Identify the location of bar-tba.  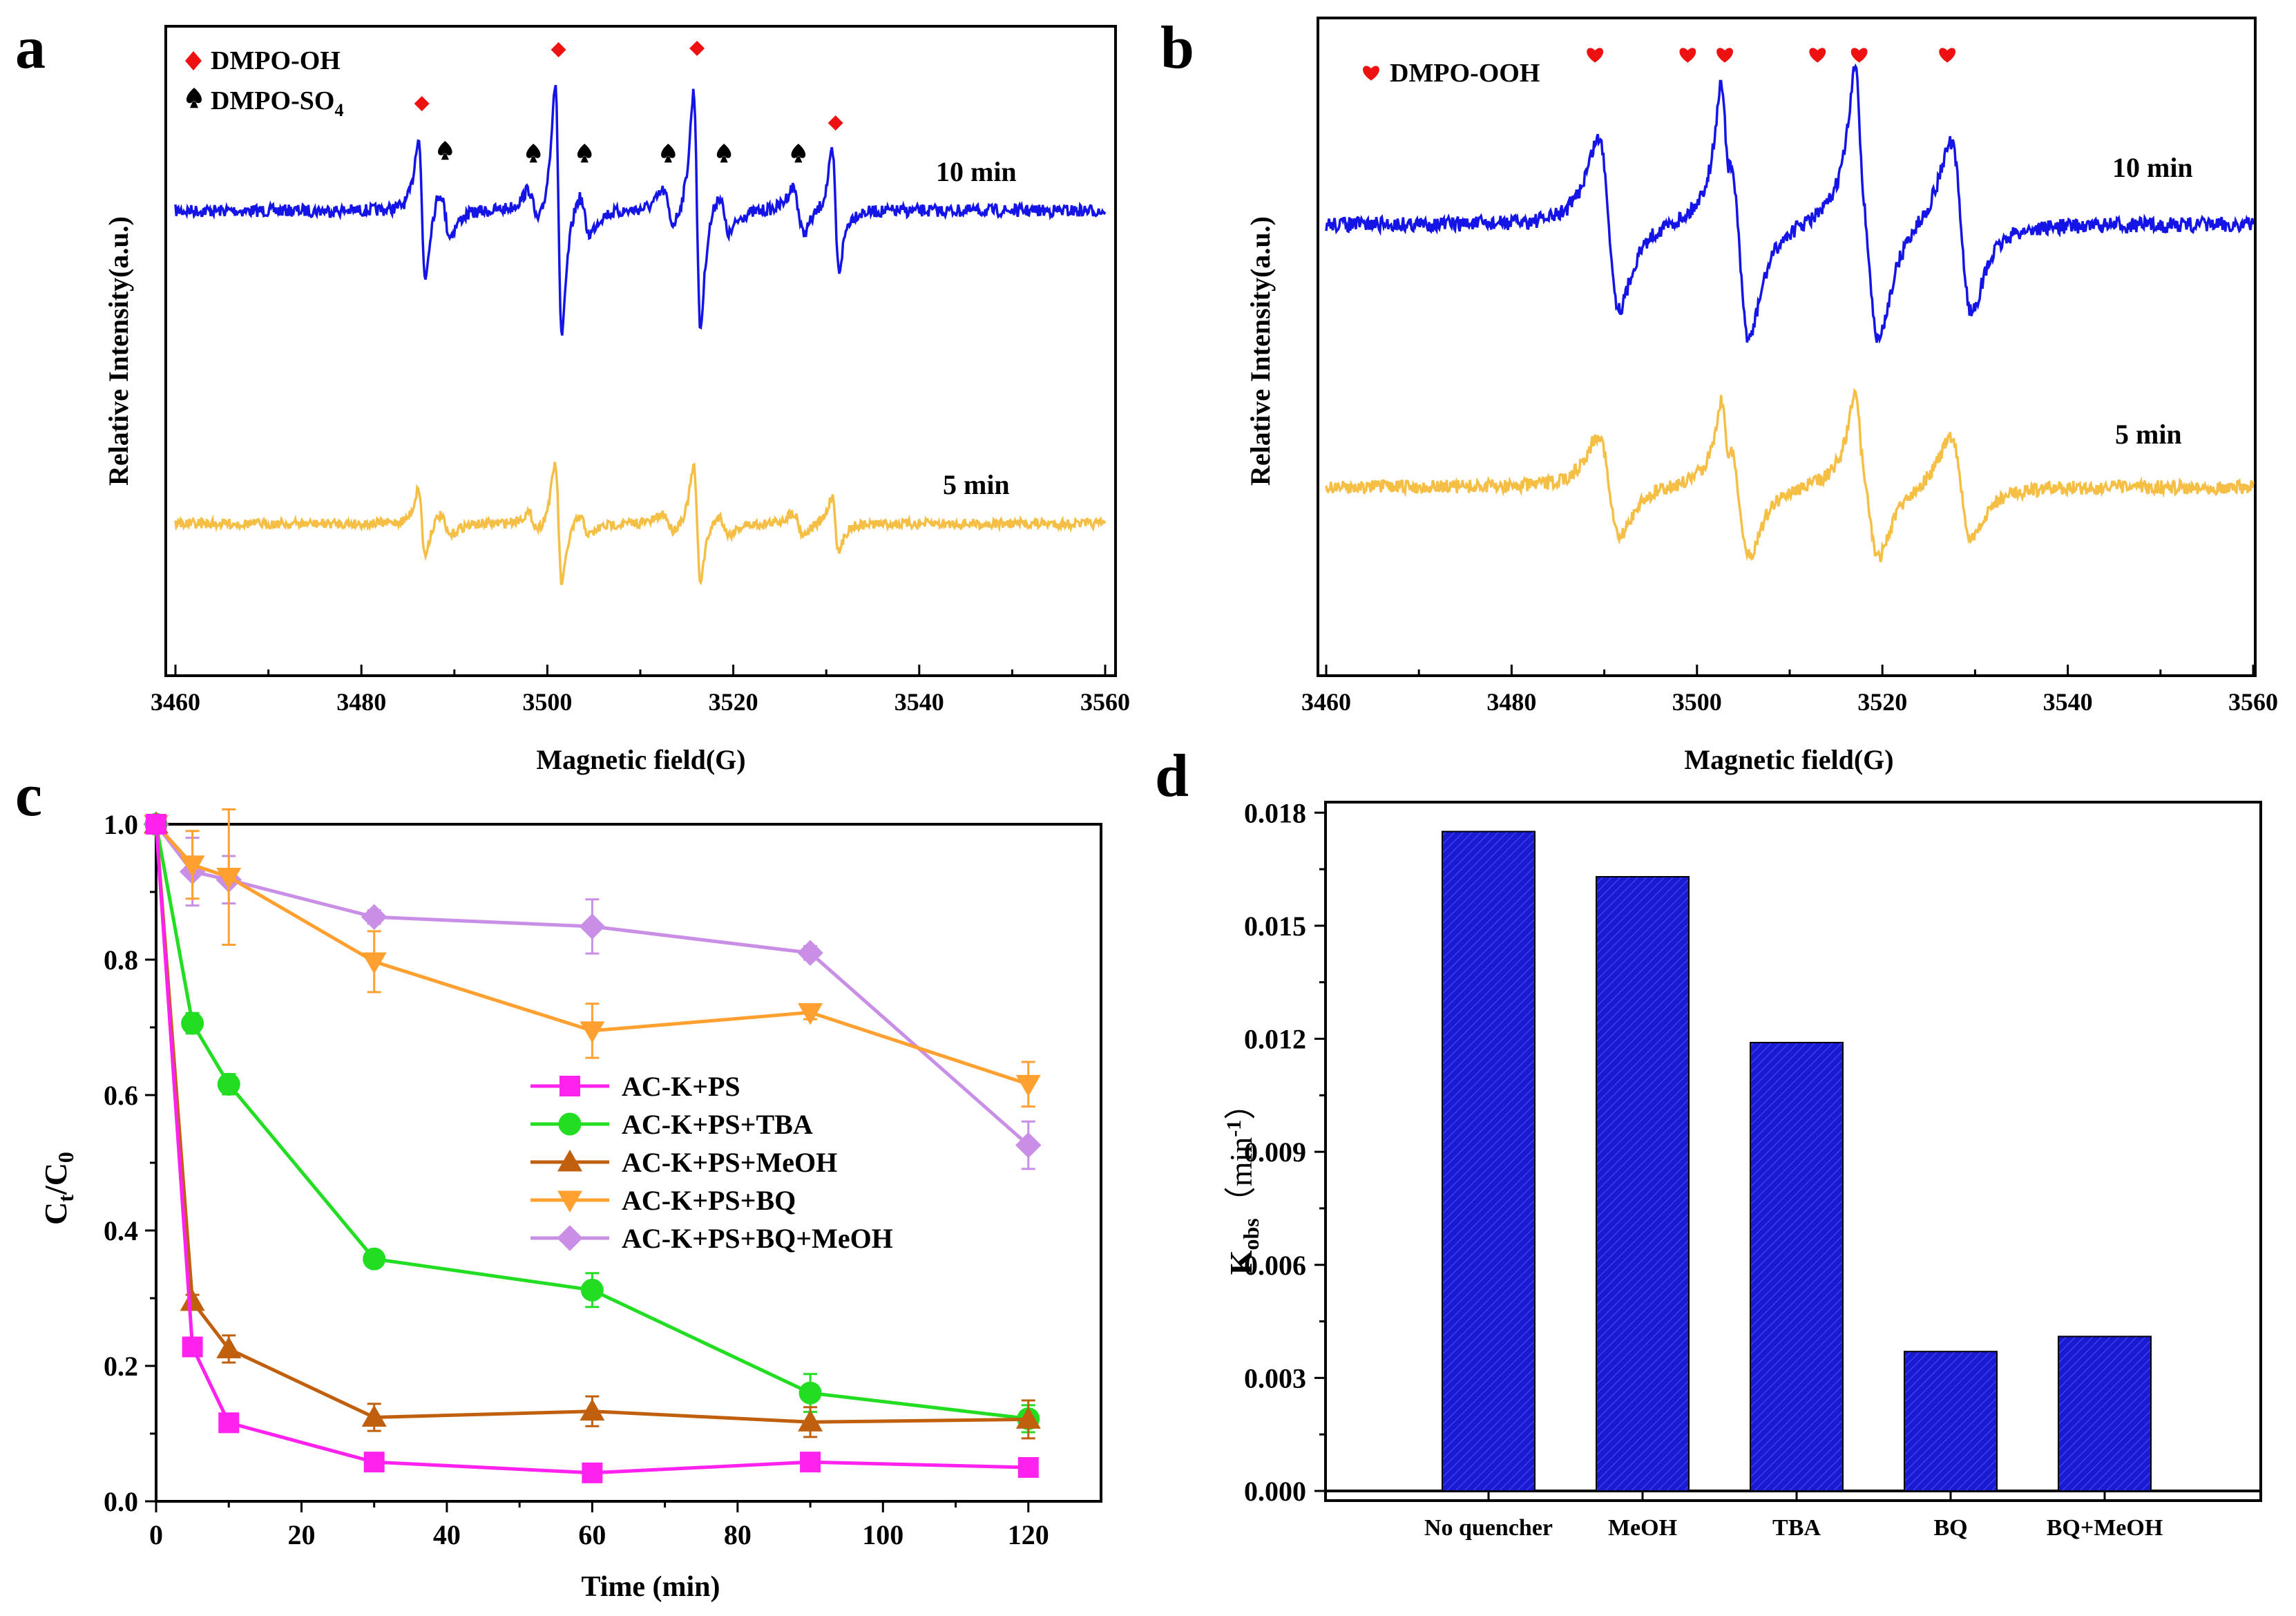
(1797, 1266).